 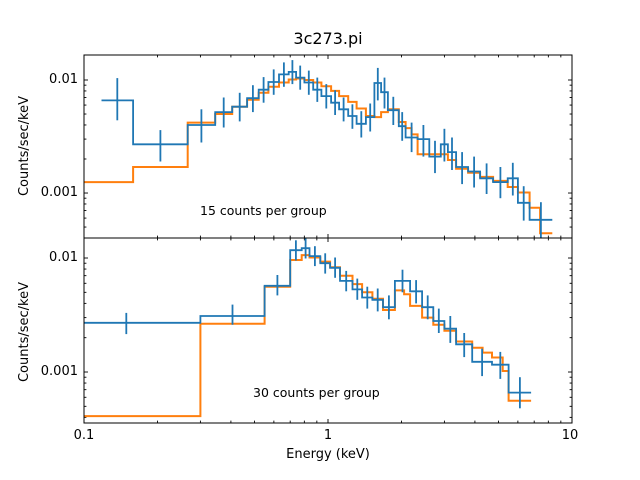 What do you see at coordinates (328, 38) in the screenshot?
I see `chart-title: 3c273.pi` at bounding box center [328, 38].